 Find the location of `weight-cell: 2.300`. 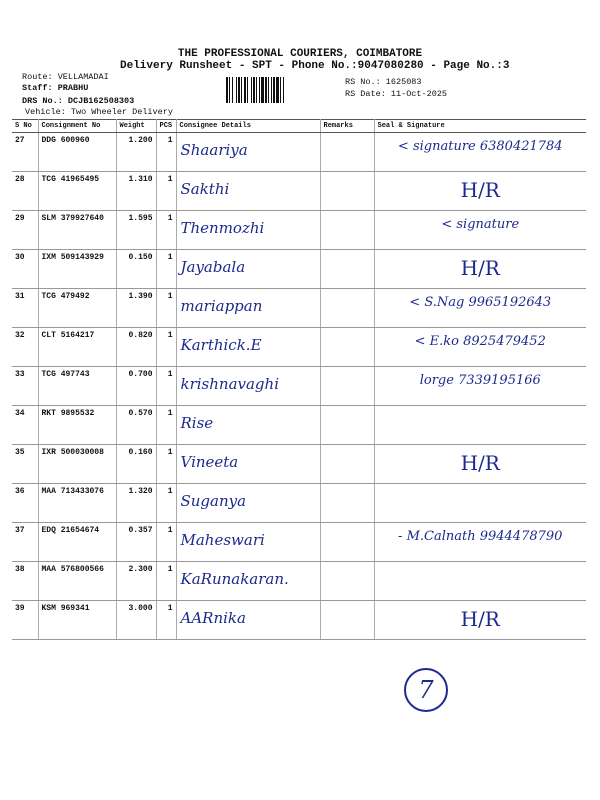

weight-cell: 2.300 is located at coordinates (136, 581).